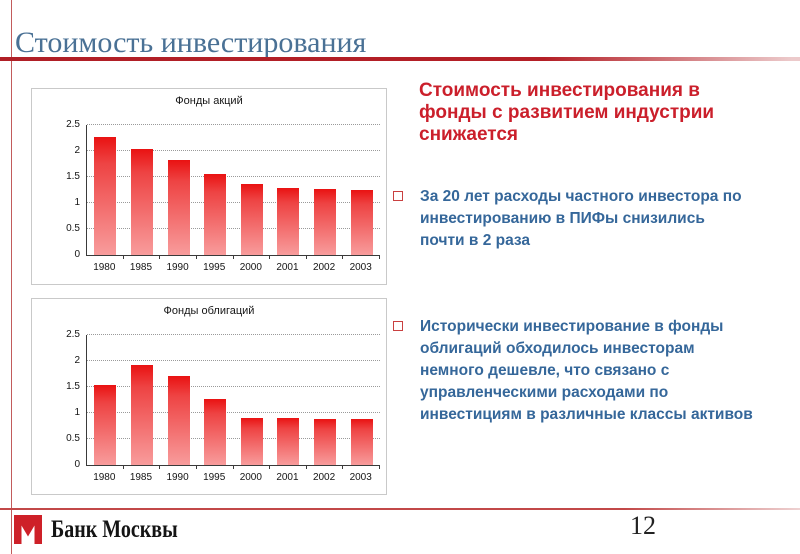 The height and width of the screenshot is (554, 800). Describe the element at coordinates (400, 509) in the screenshot. I see `bottom-divider` at that location.